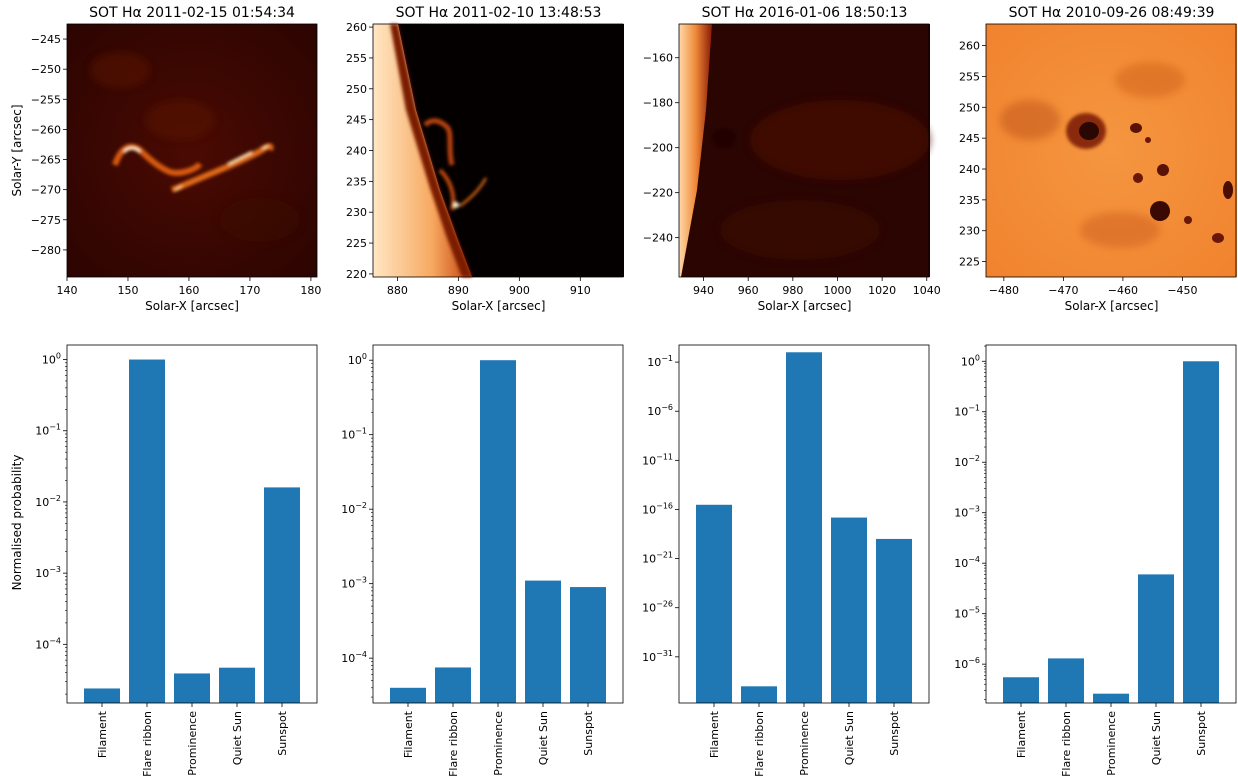 The width and height of the screenshot is (1238, 781). Describe the element at coordinates (46, 99) in the screenshot. I see `y-tick-label: −255` at that location.